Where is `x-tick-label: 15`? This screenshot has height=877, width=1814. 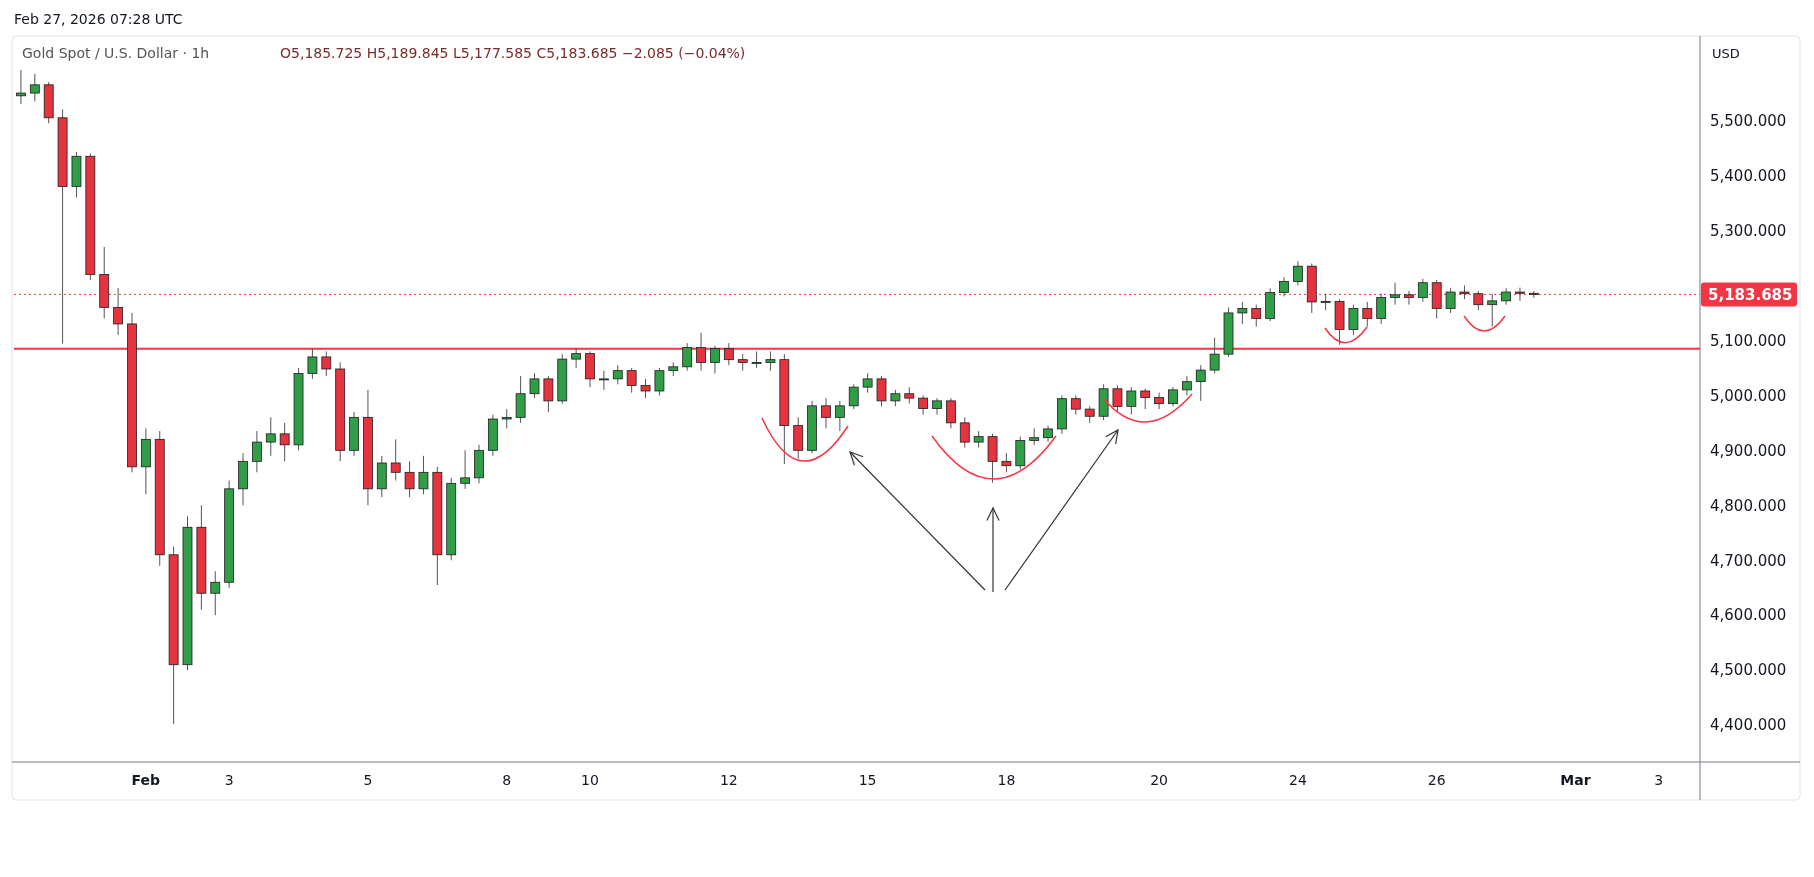 x-tick-label: 15 is located at coordinates (867, 780).